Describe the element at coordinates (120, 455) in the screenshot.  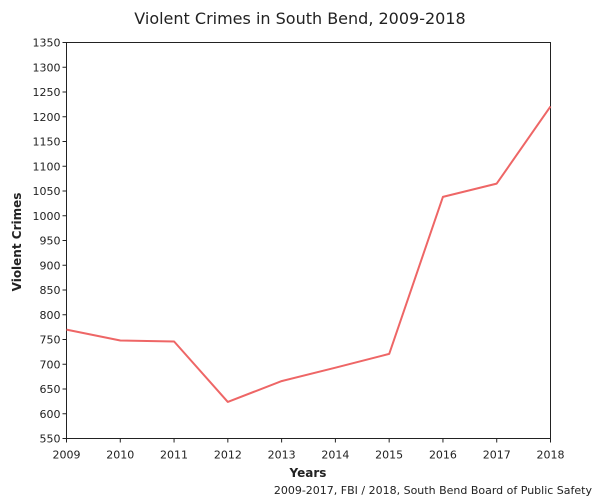
I see `x-tick-label: 2010` at that location.